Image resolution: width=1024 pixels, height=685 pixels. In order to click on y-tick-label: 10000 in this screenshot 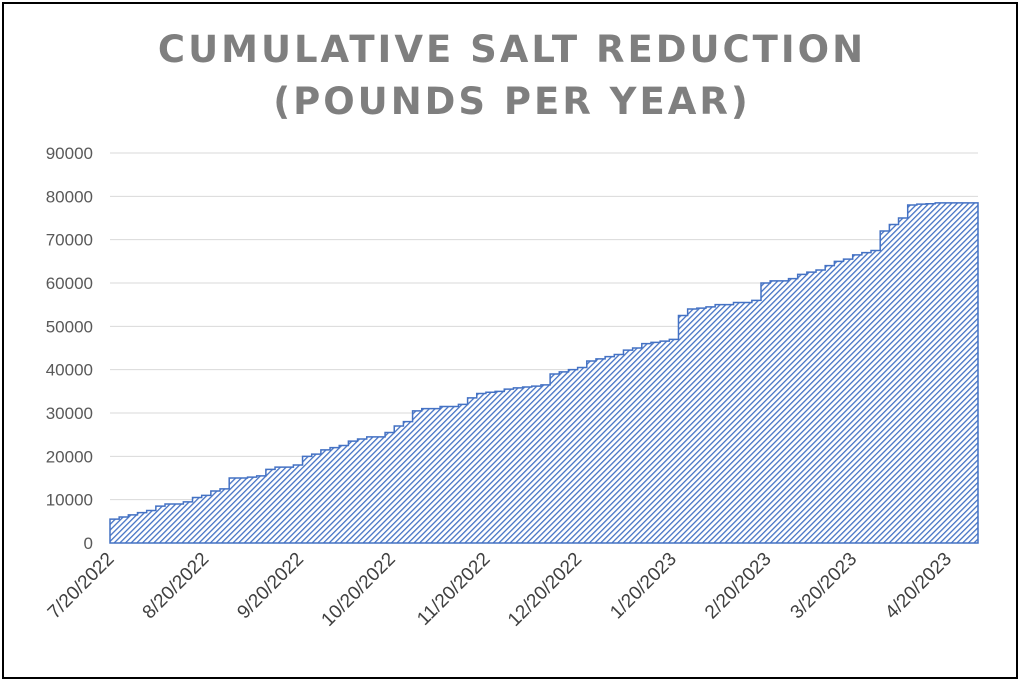, I will do `click(69, 500)`.